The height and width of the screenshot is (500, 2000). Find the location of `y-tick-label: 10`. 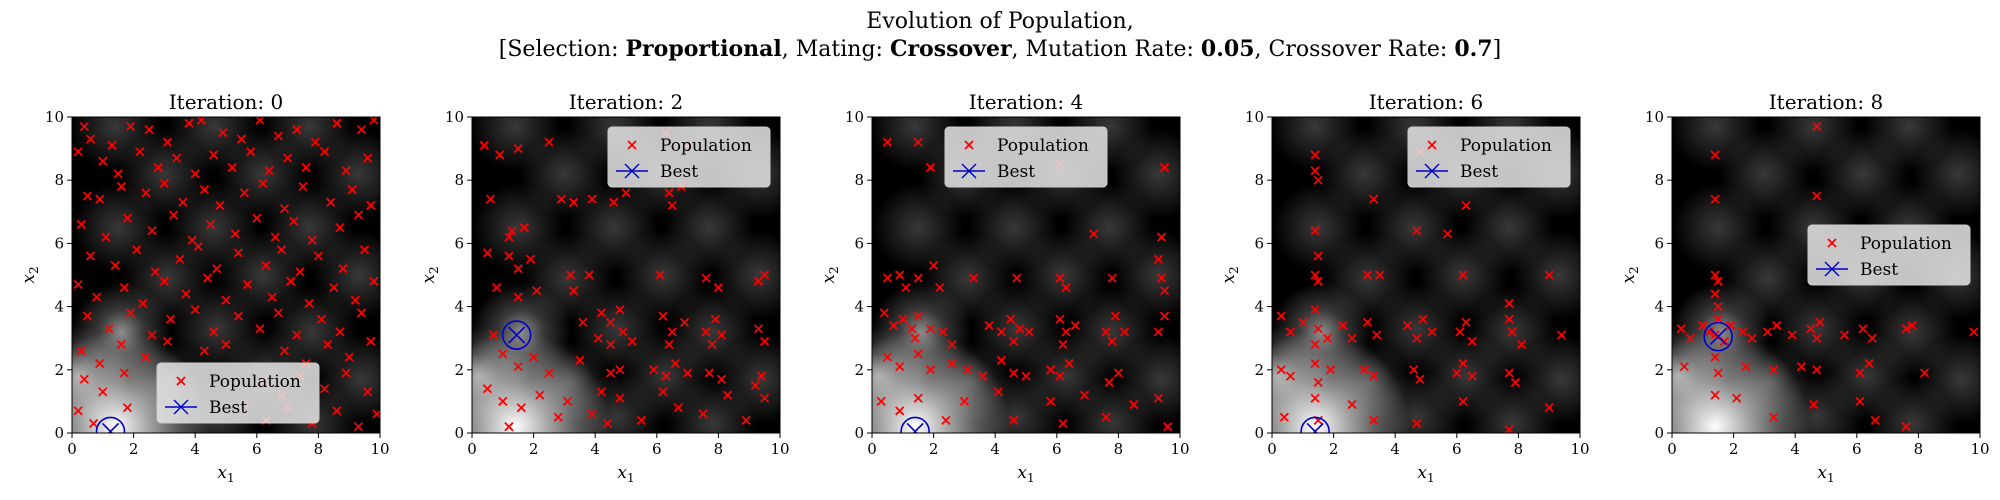

y-tick-label: 10 is located at coordinates (1654, 117).